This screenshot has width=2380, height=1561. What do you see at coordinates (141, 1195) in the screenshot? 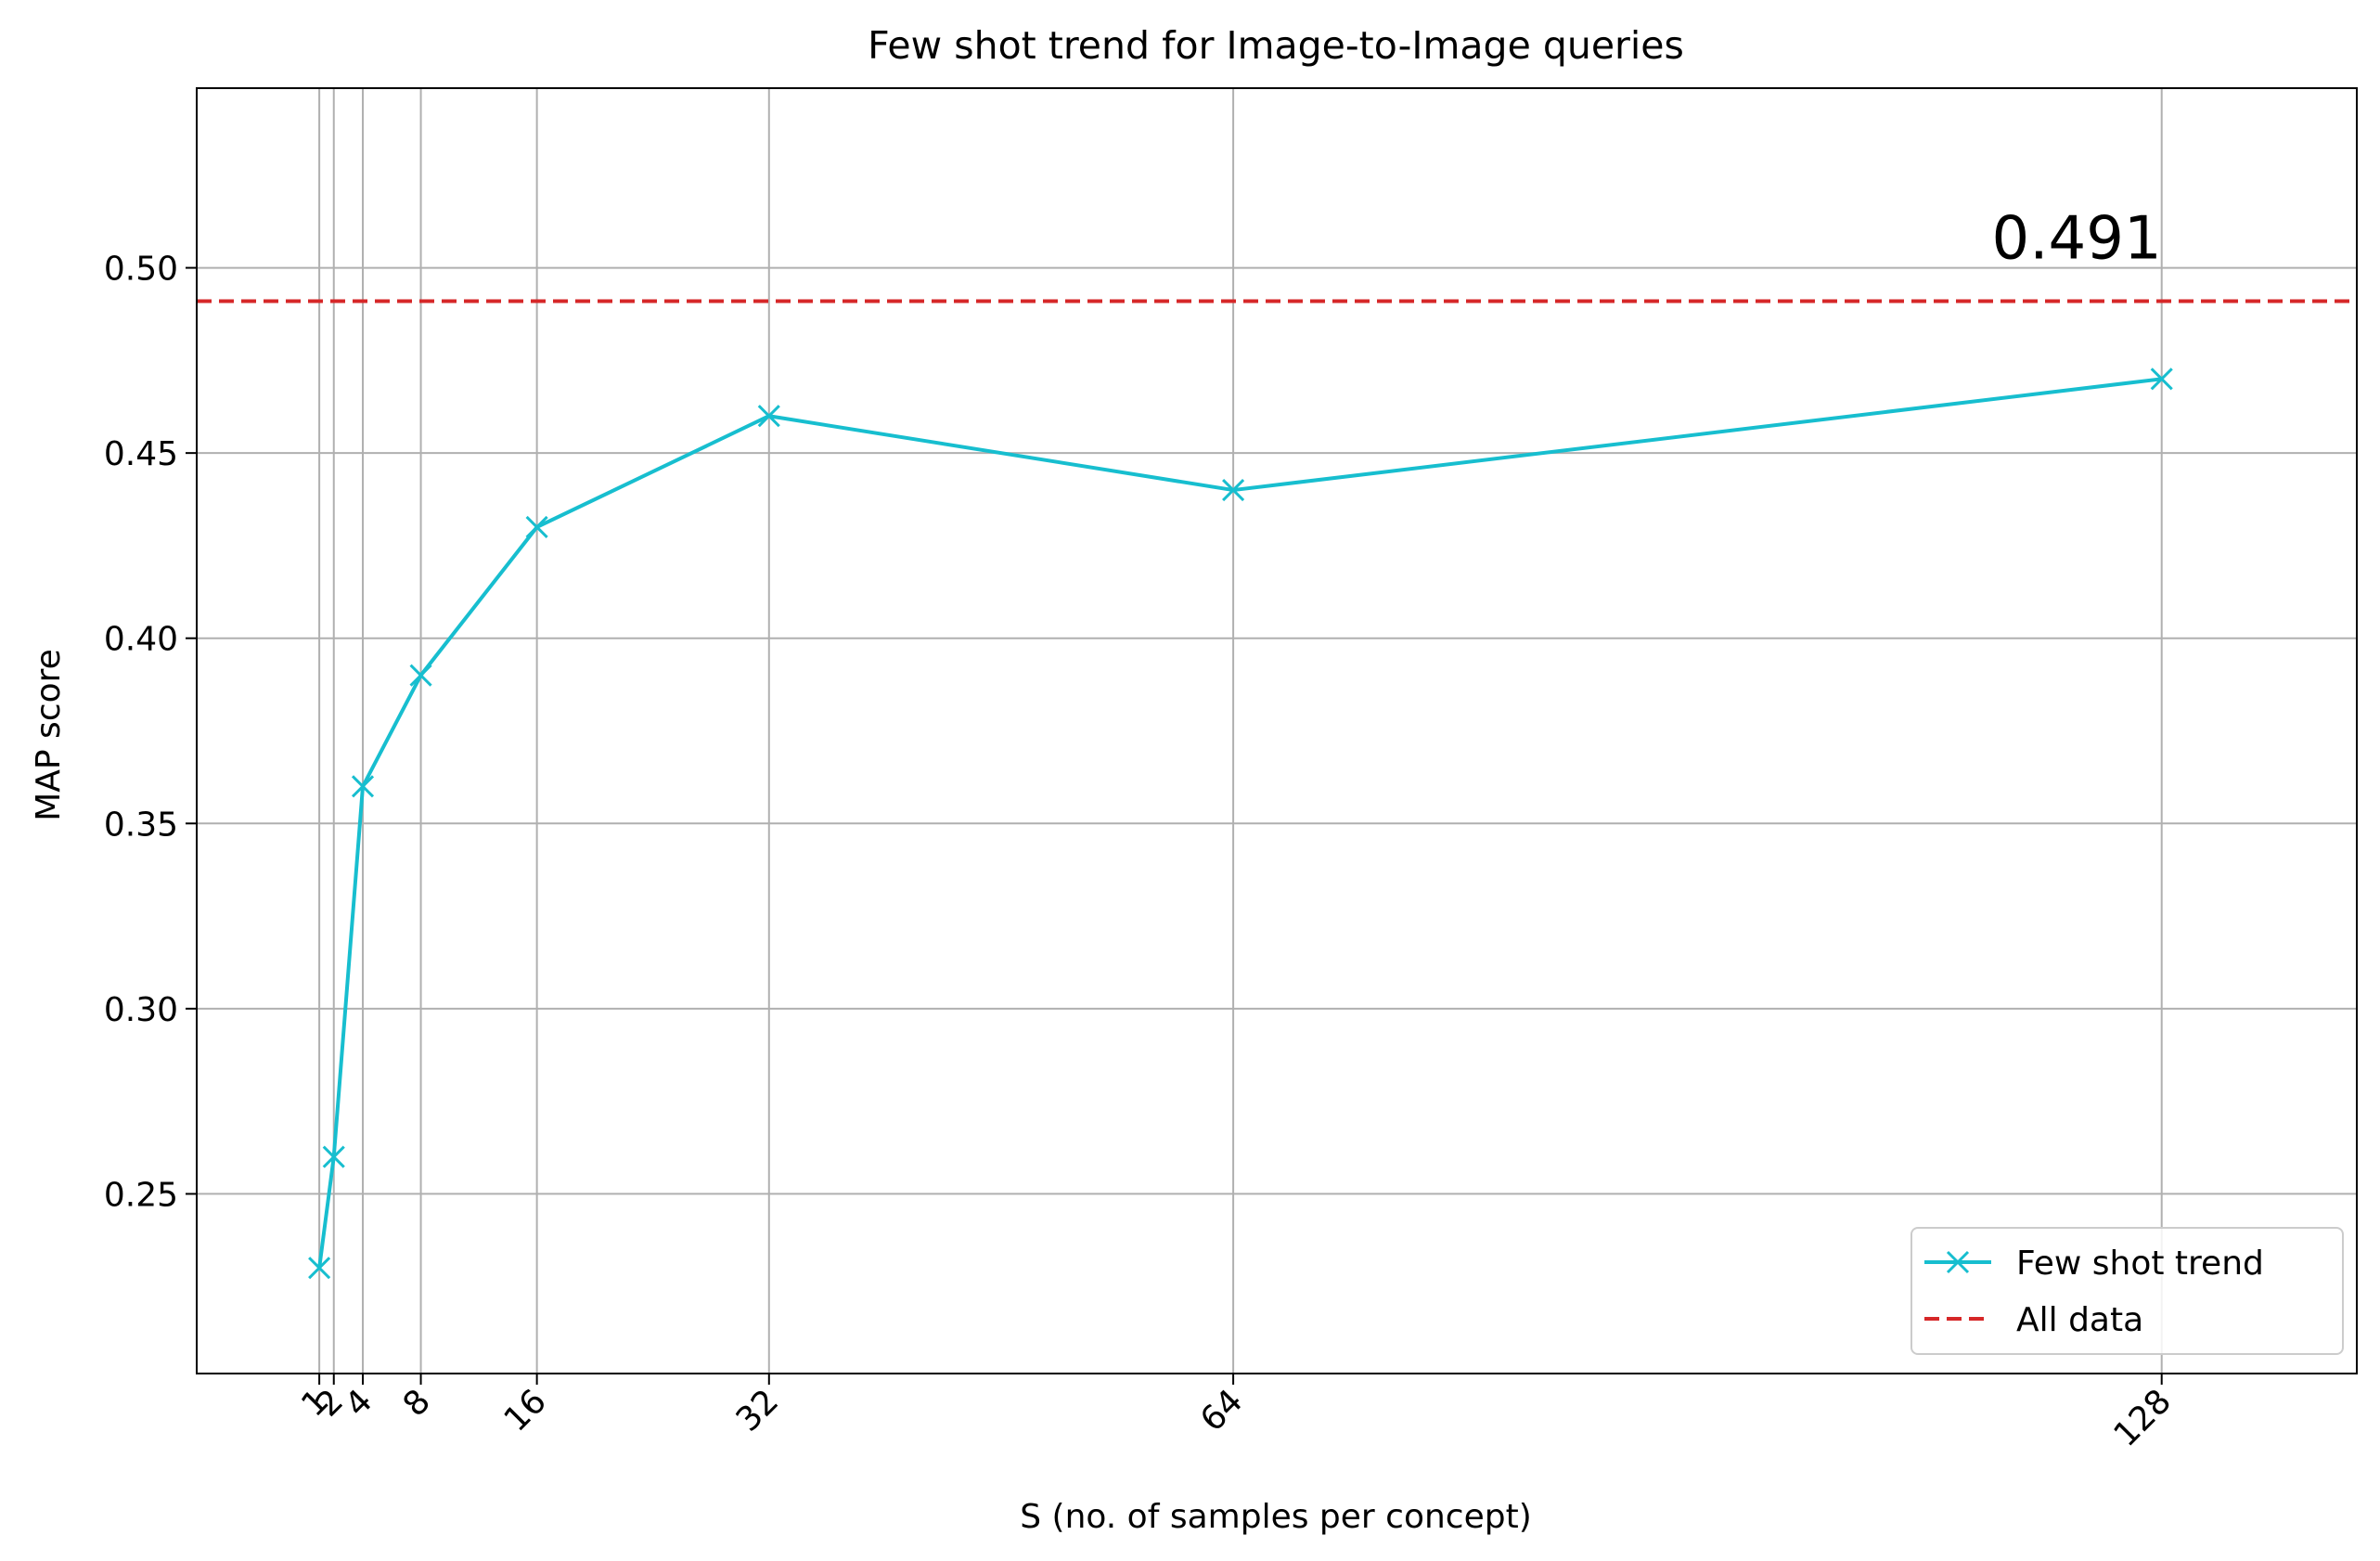
I see `y-tick-label: 0.25` at bounding box center [141, 1195].